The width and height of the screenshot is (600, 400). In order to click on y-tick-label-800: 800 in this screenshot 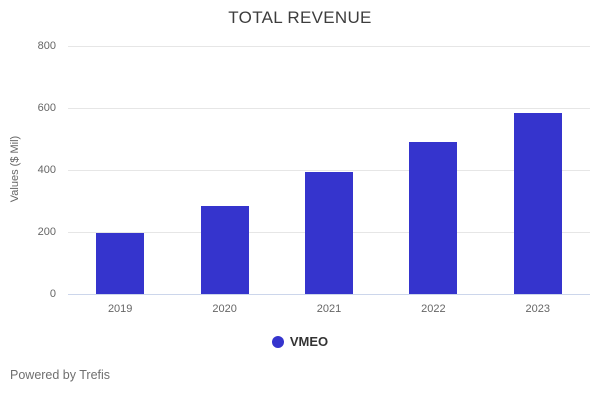, I will do `click(46, 46)`.